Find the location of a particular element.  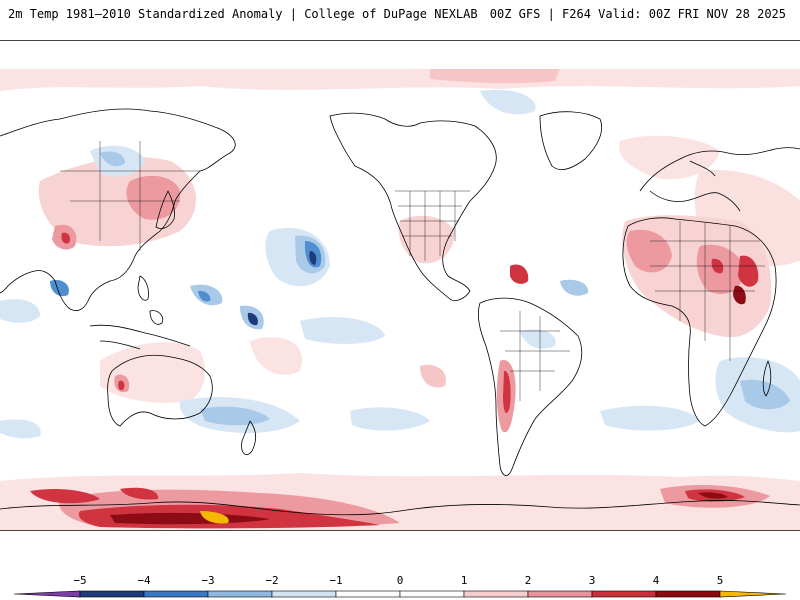

philippines-outline is located at coordinates (143, 288).